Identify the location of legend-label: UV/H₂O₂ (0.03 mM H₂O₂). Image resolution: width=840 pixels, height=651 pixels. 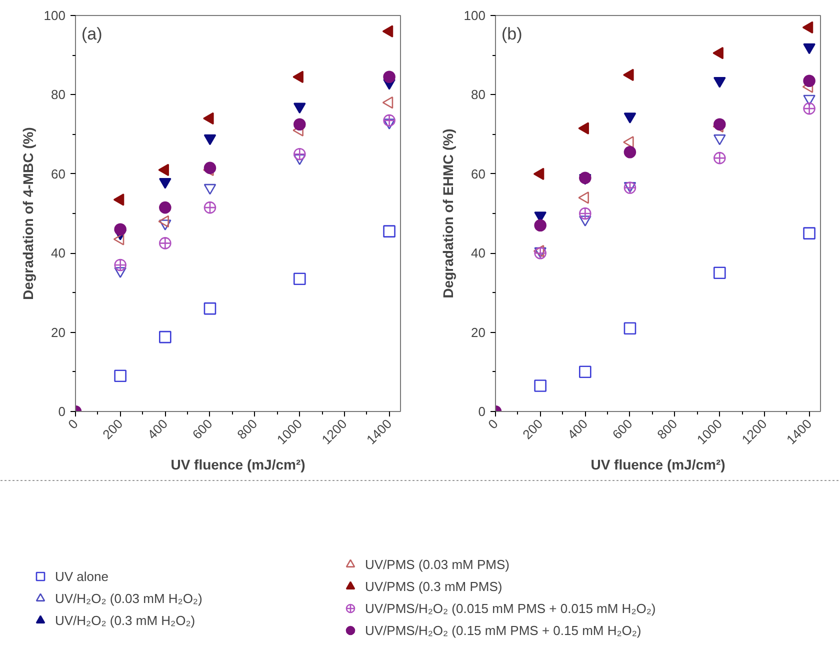
(128, 598).